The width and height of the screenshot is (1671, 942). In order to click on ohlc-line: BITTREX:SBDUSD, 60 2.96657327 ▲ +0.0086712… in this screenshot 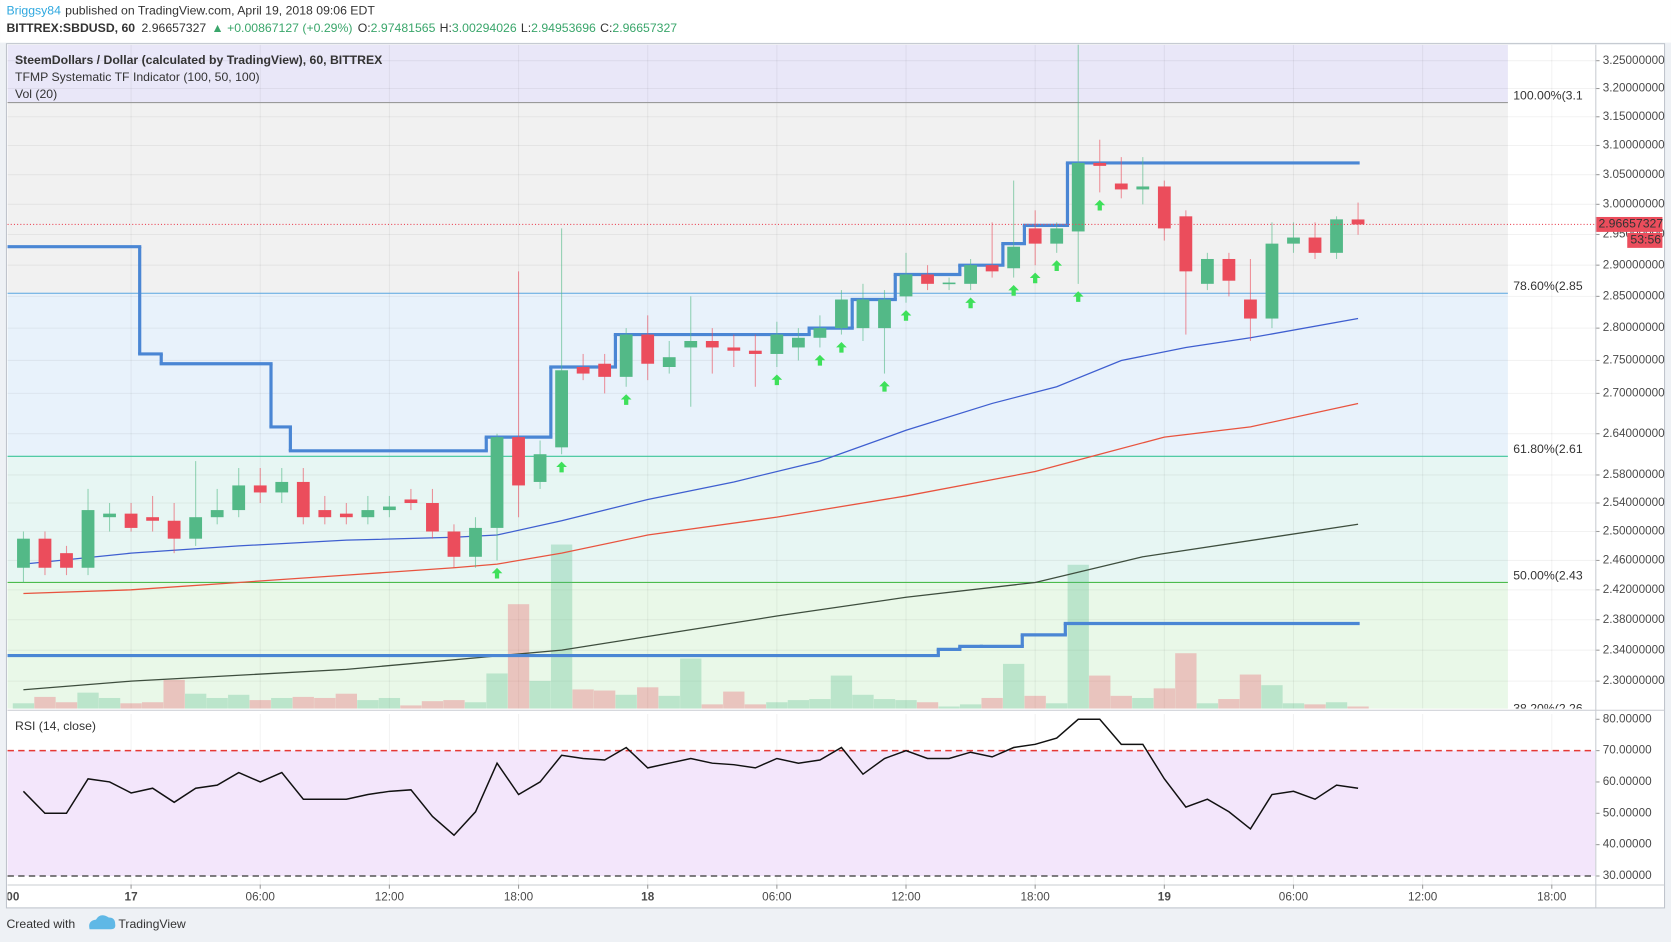, I will do `click(341, 28)`.